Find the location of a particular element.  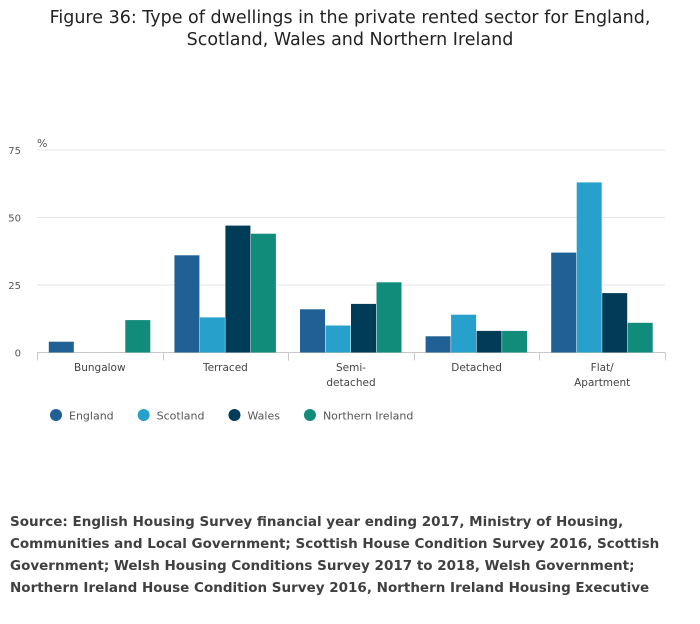

x-tick-label: Semi- is located at coordinates (351, 368).